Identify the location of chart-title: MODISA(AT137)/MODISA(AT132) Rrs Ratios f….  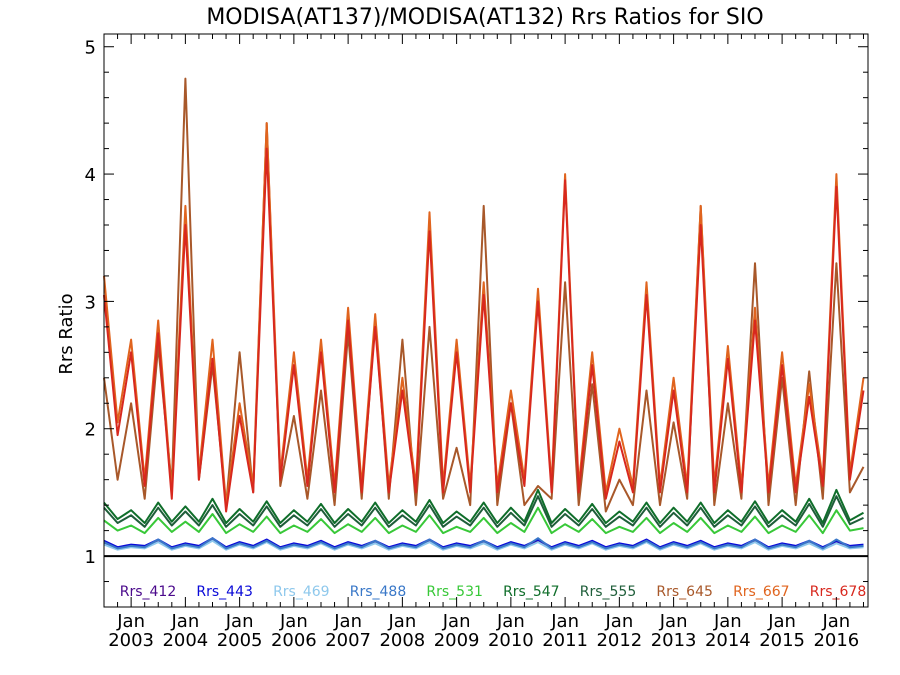
(484, 17).